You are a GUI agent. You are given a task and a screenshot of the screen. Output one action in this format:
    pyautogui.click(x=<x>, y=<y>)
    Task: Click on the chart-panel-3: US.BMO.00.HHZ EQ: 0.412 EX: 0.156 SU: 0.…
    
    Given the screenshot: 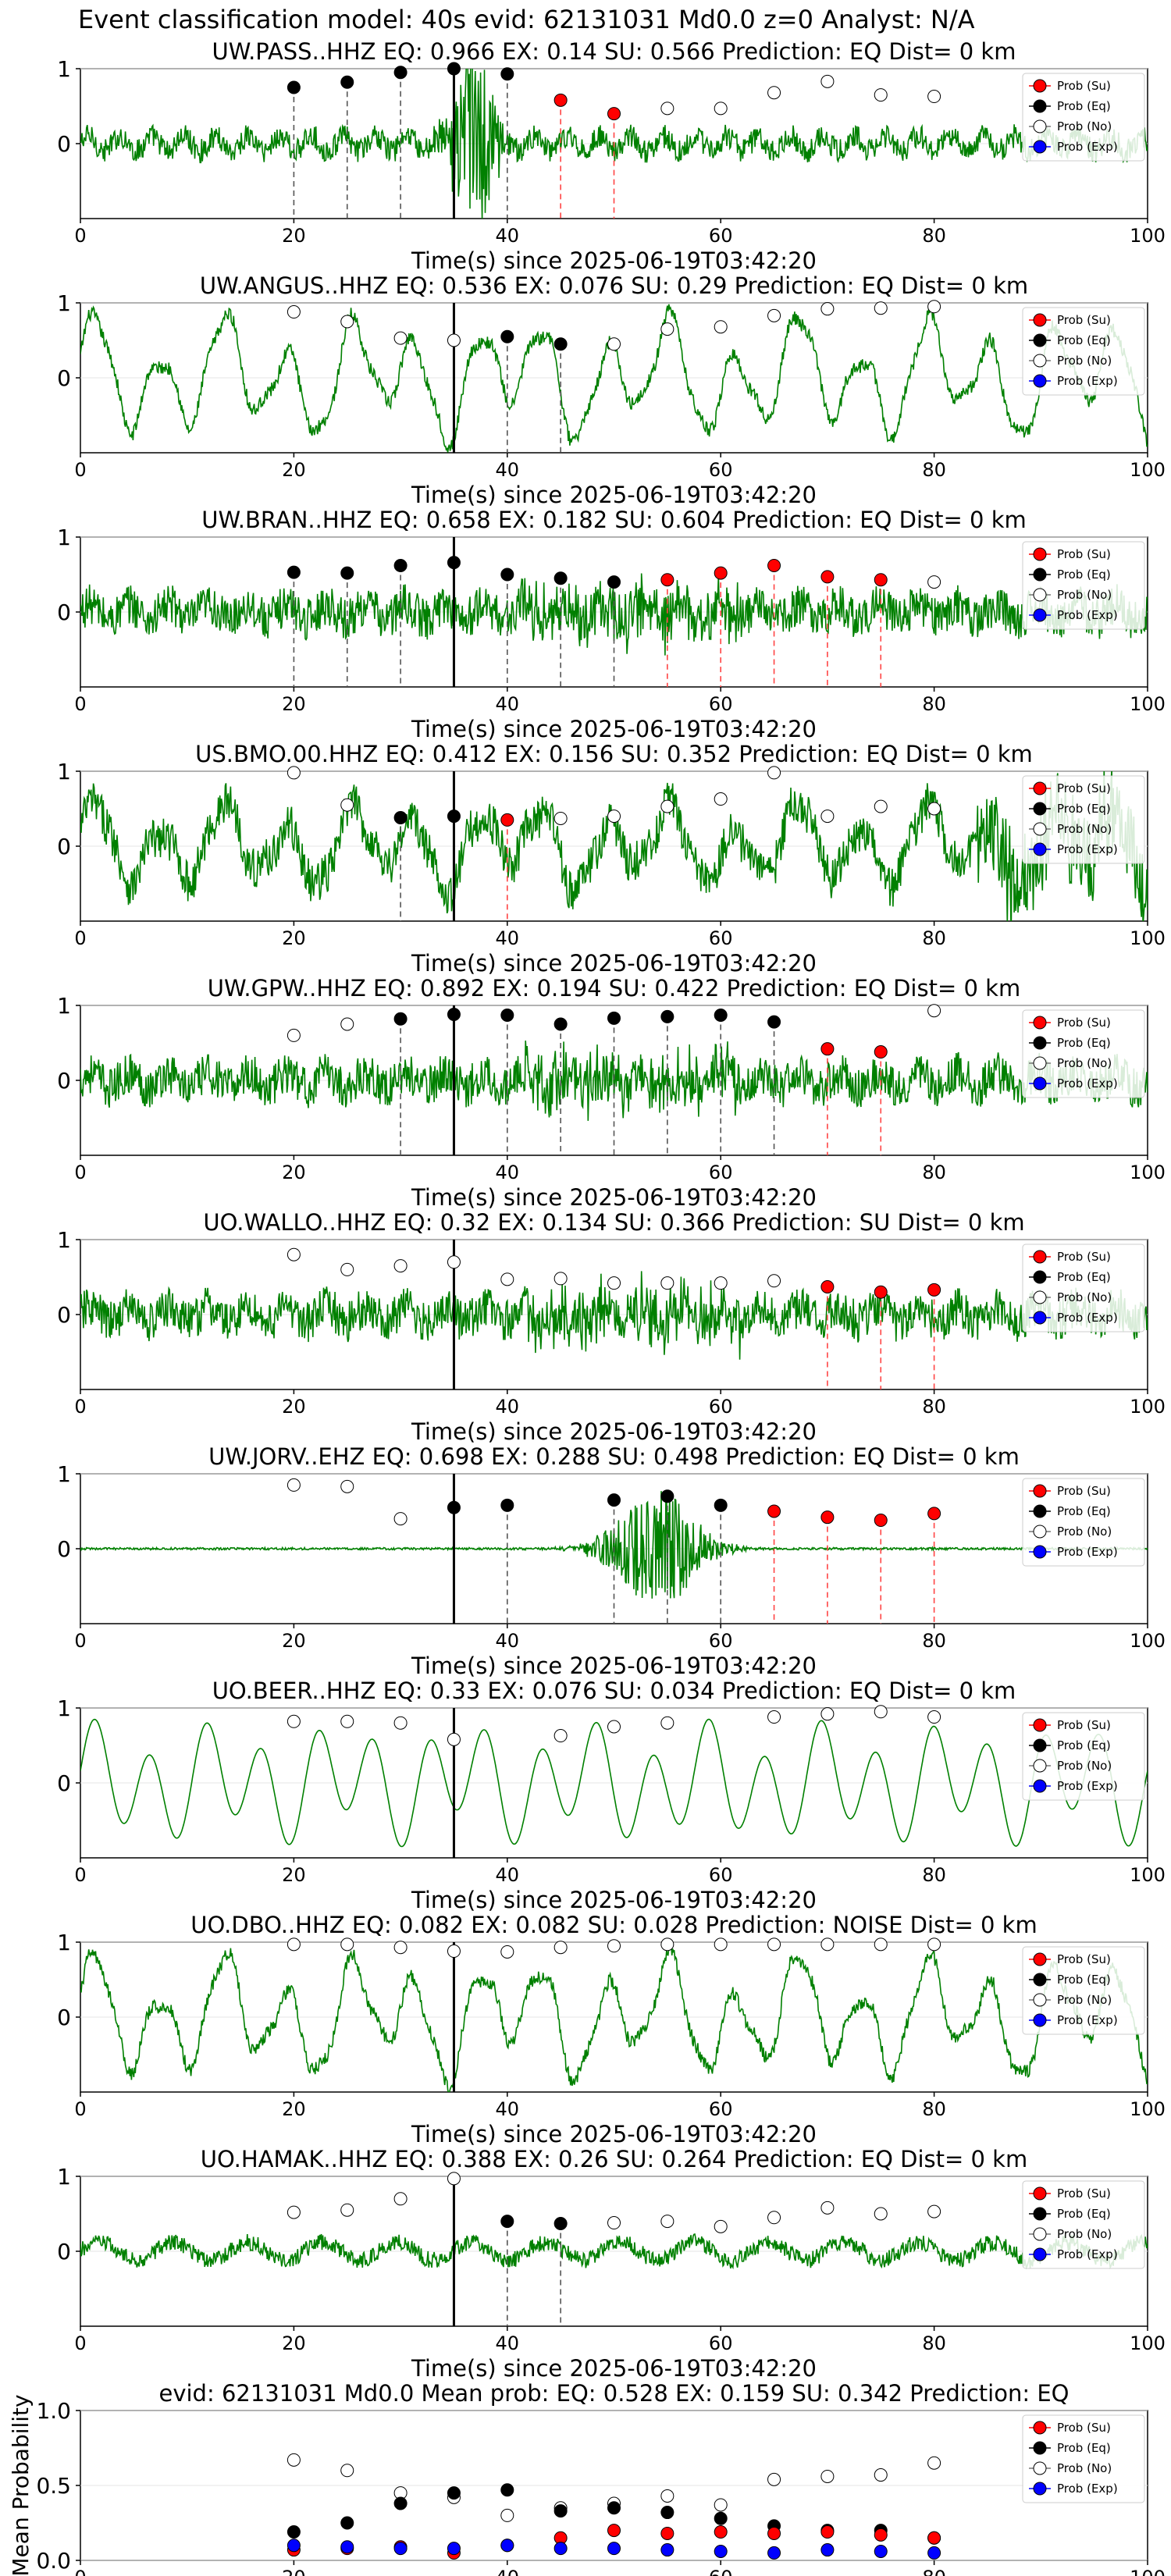 What is the action you would take?
    pyautogui.click(x=611, y=859)
    